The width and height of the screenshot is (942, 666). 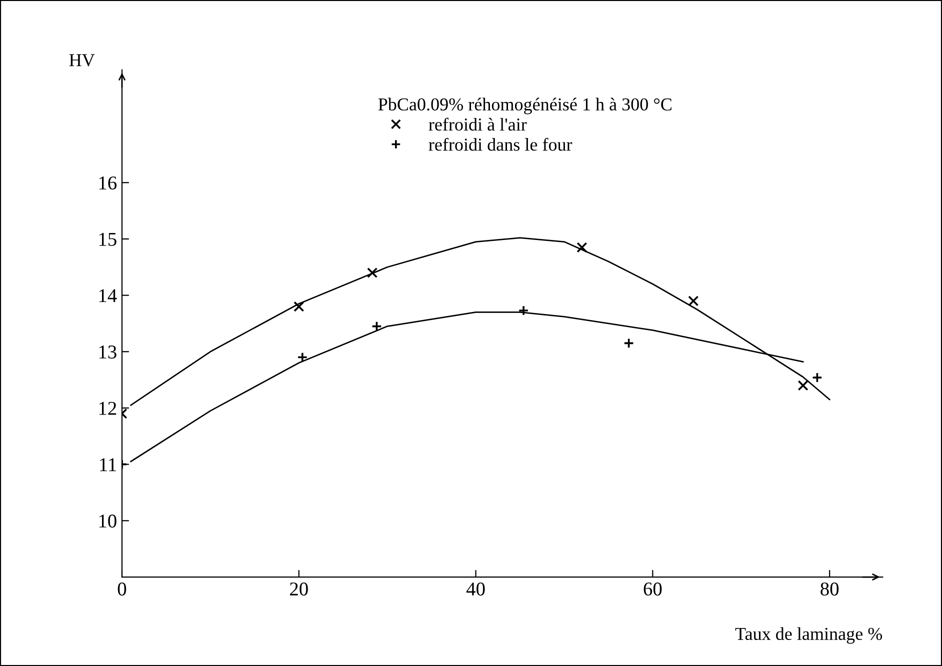 I want to click on y-tick-label: 14, so click(x=108, y=295).